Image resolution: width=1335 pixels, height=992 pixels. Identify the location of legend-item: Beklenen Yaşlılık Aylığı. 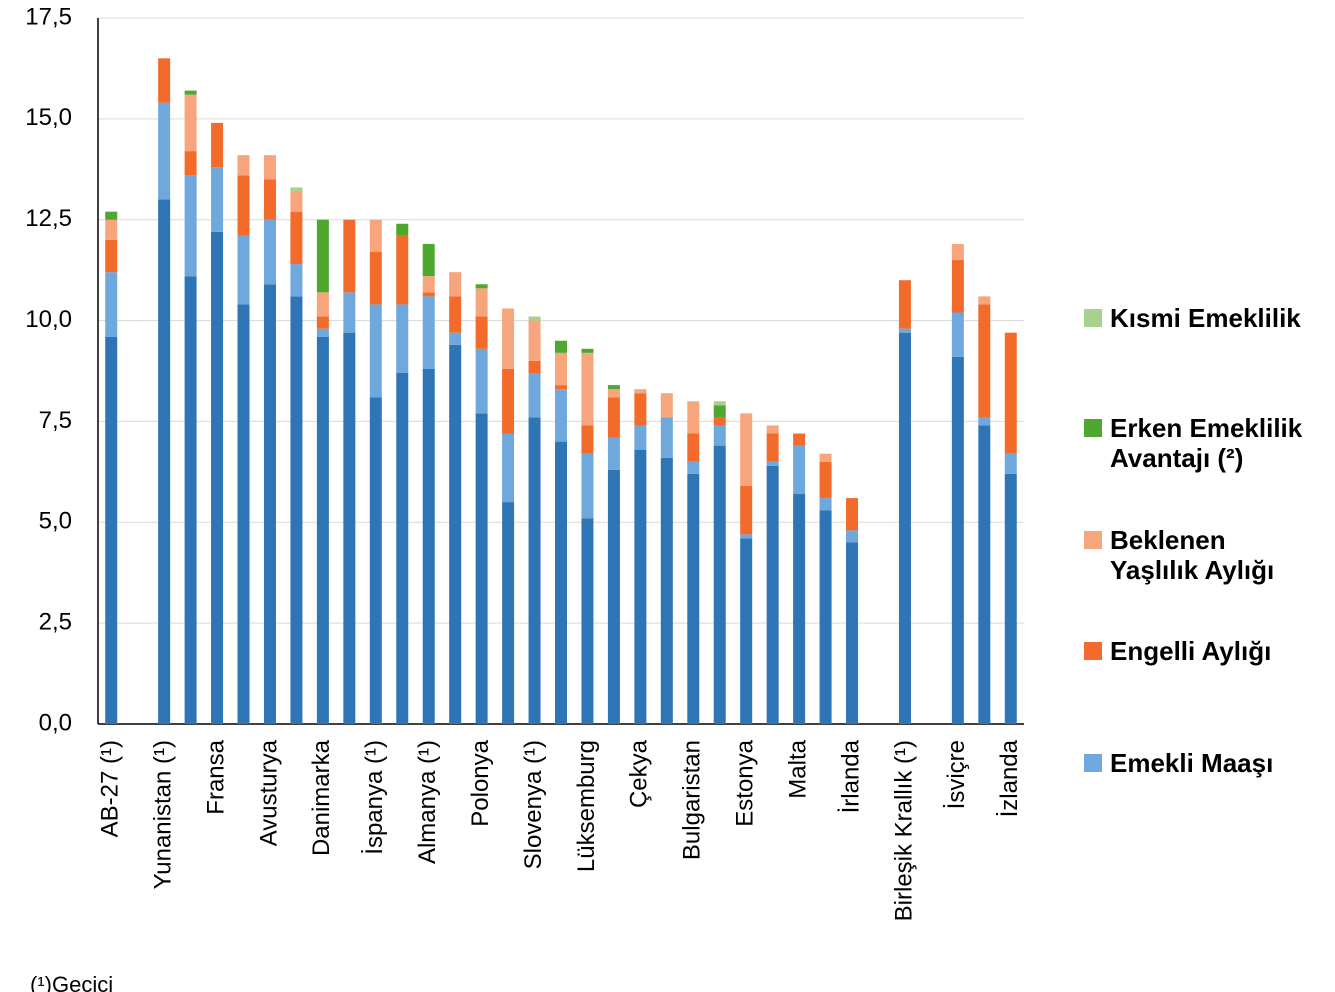
(1206, 555).